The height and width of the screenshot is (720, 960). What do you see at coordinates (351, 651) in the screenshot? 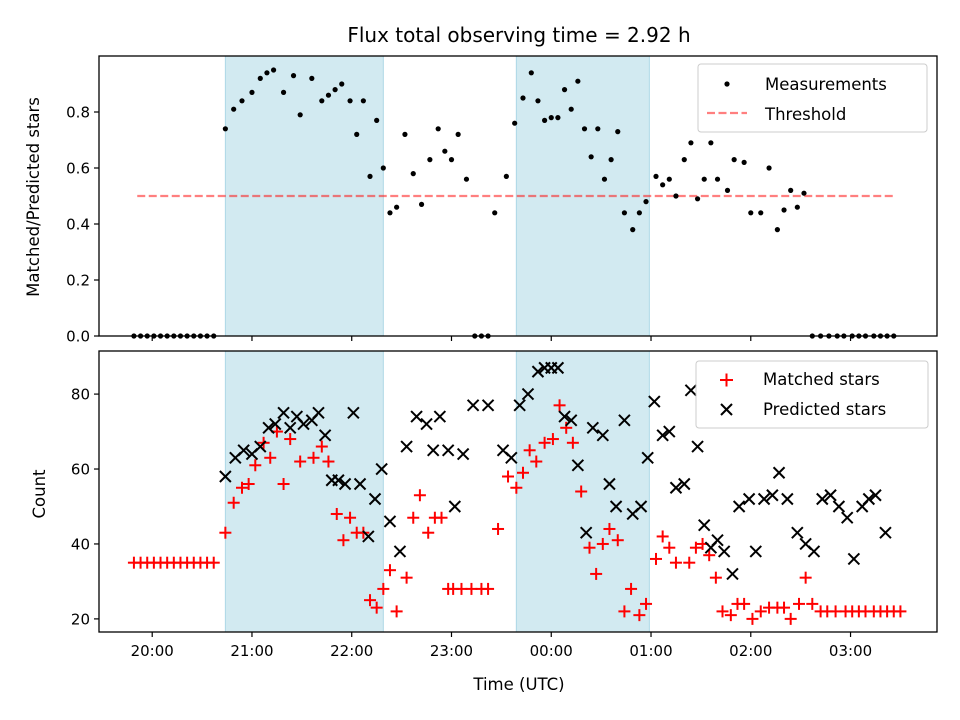
I see `x-tick-label: 22:00` at bounding box center [351, 651].